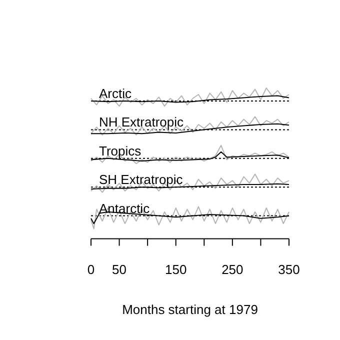  I want to click on x-tick-label: 150, so click(176, 269).